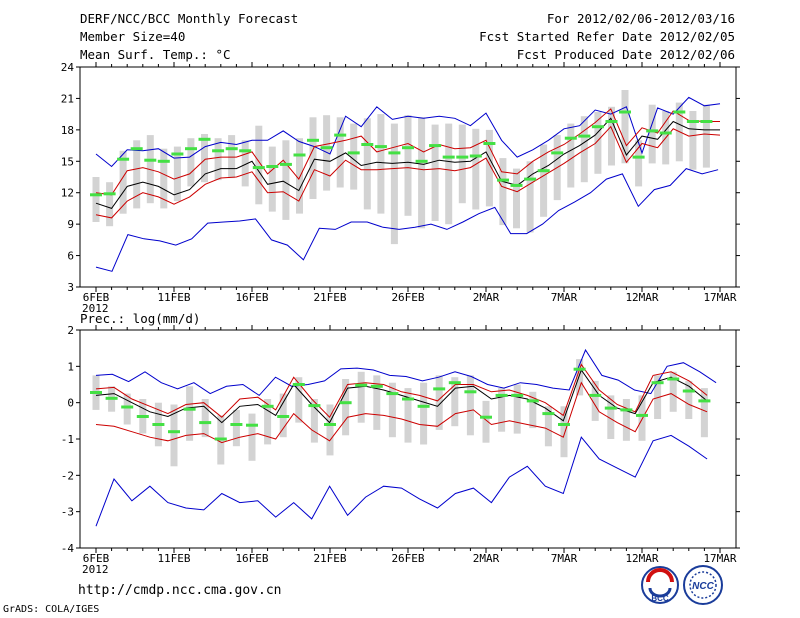  What do you see at coordinates (486, 558) in the screenshot?
I see `x-tick-label: 2MAR` at bounding box center [486, 558].